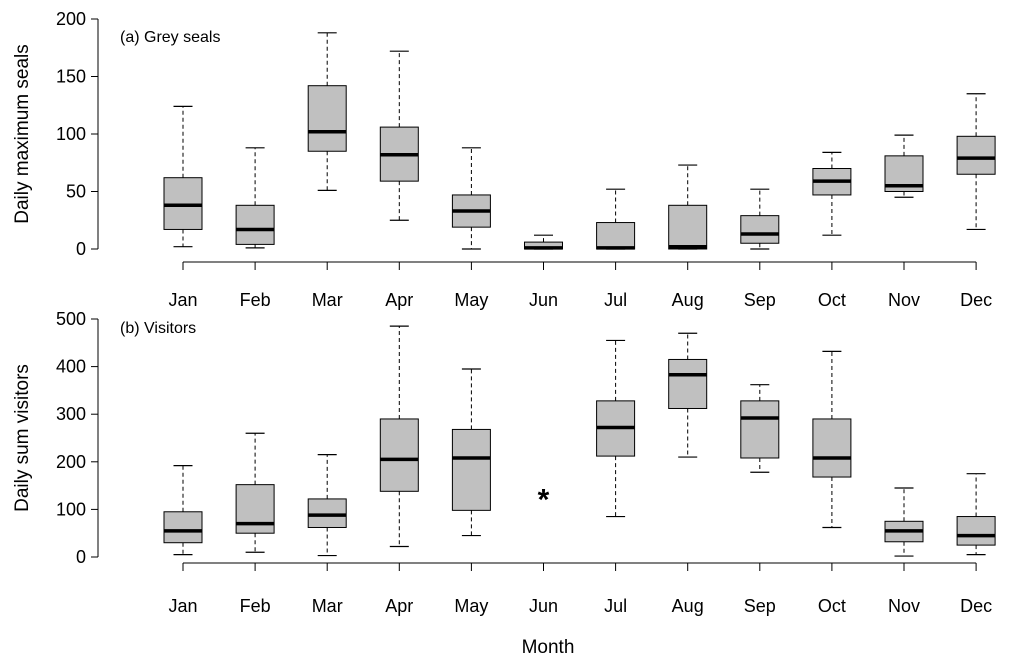 Image resolution: width=1010 pixels, height=657 pixels. I want to click on p1-iqr-box-dec, so click(976, 155).